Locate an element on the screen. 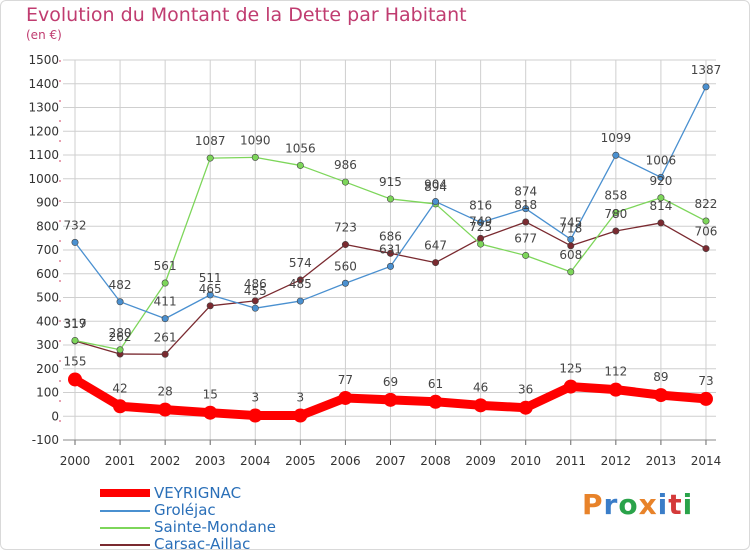  data-label: 723 is located at coordinates (345, 228).